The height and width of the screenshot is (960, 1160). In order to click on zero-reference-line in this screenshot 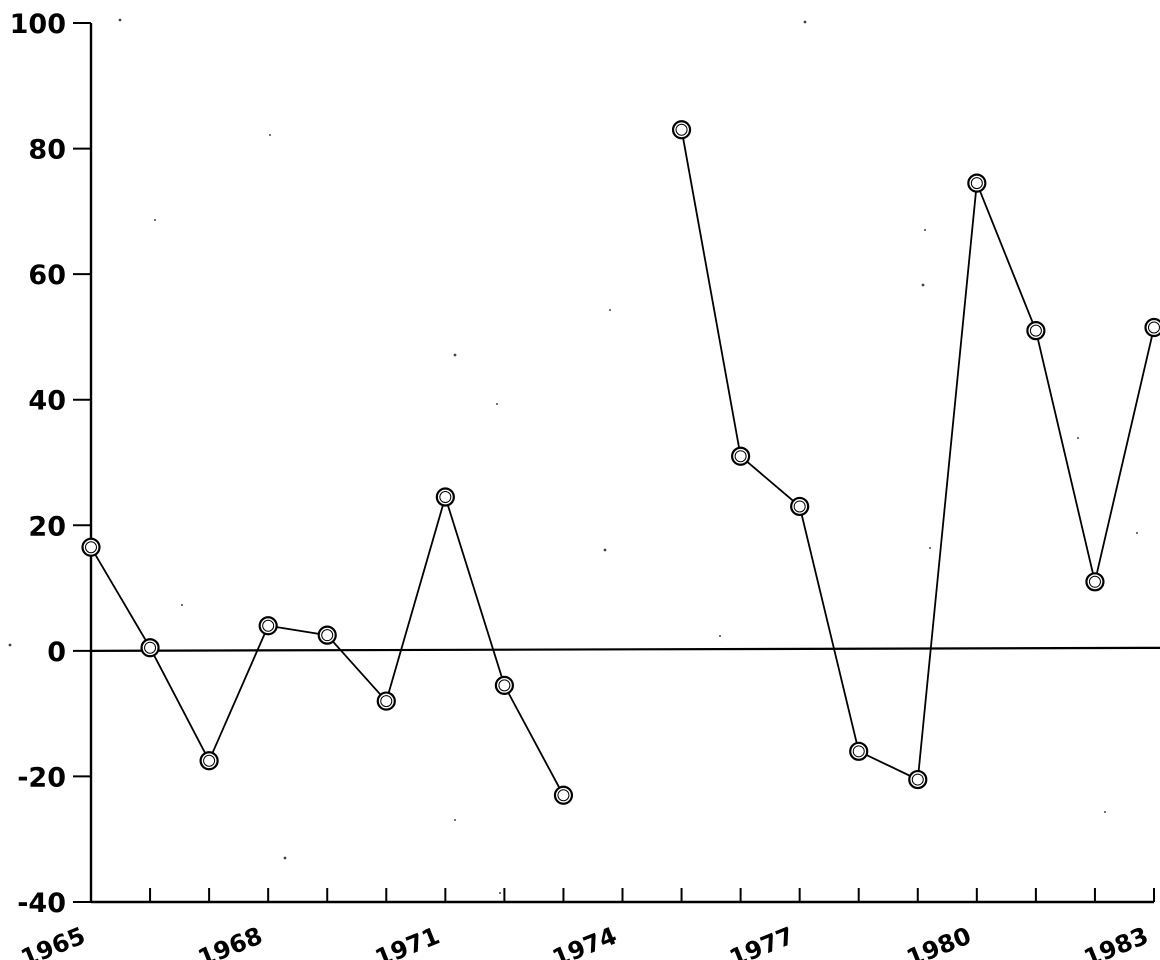, I will do `click(625, 649)`.